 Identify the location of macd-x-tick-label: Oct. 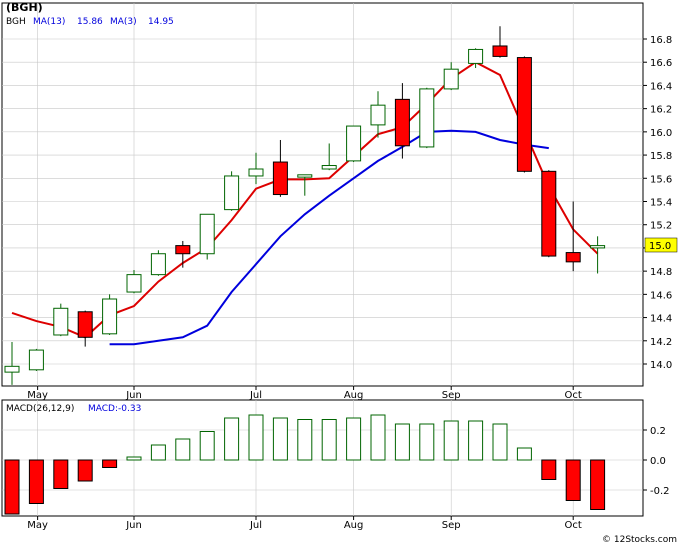
(573, 525).